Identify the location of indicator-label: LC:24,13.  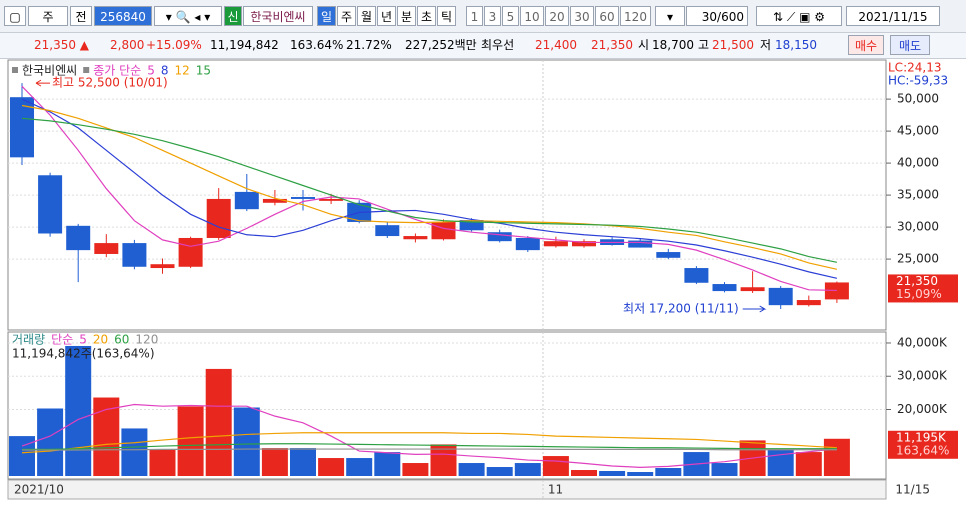
(914, 68).